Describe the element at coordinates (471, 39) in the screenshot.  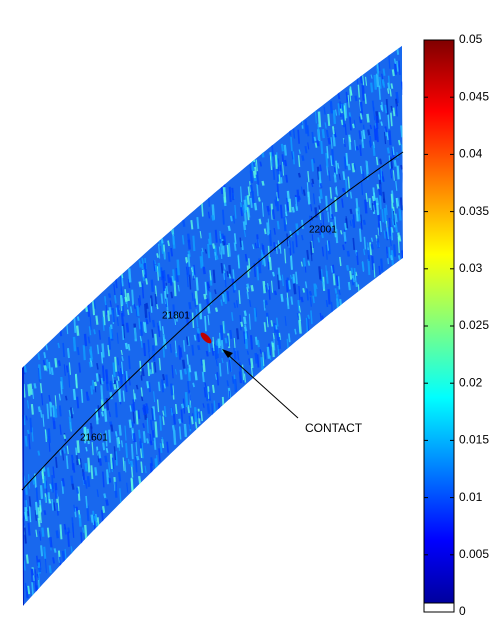
I see `colorbar-tick-label: 0.05` at that location.